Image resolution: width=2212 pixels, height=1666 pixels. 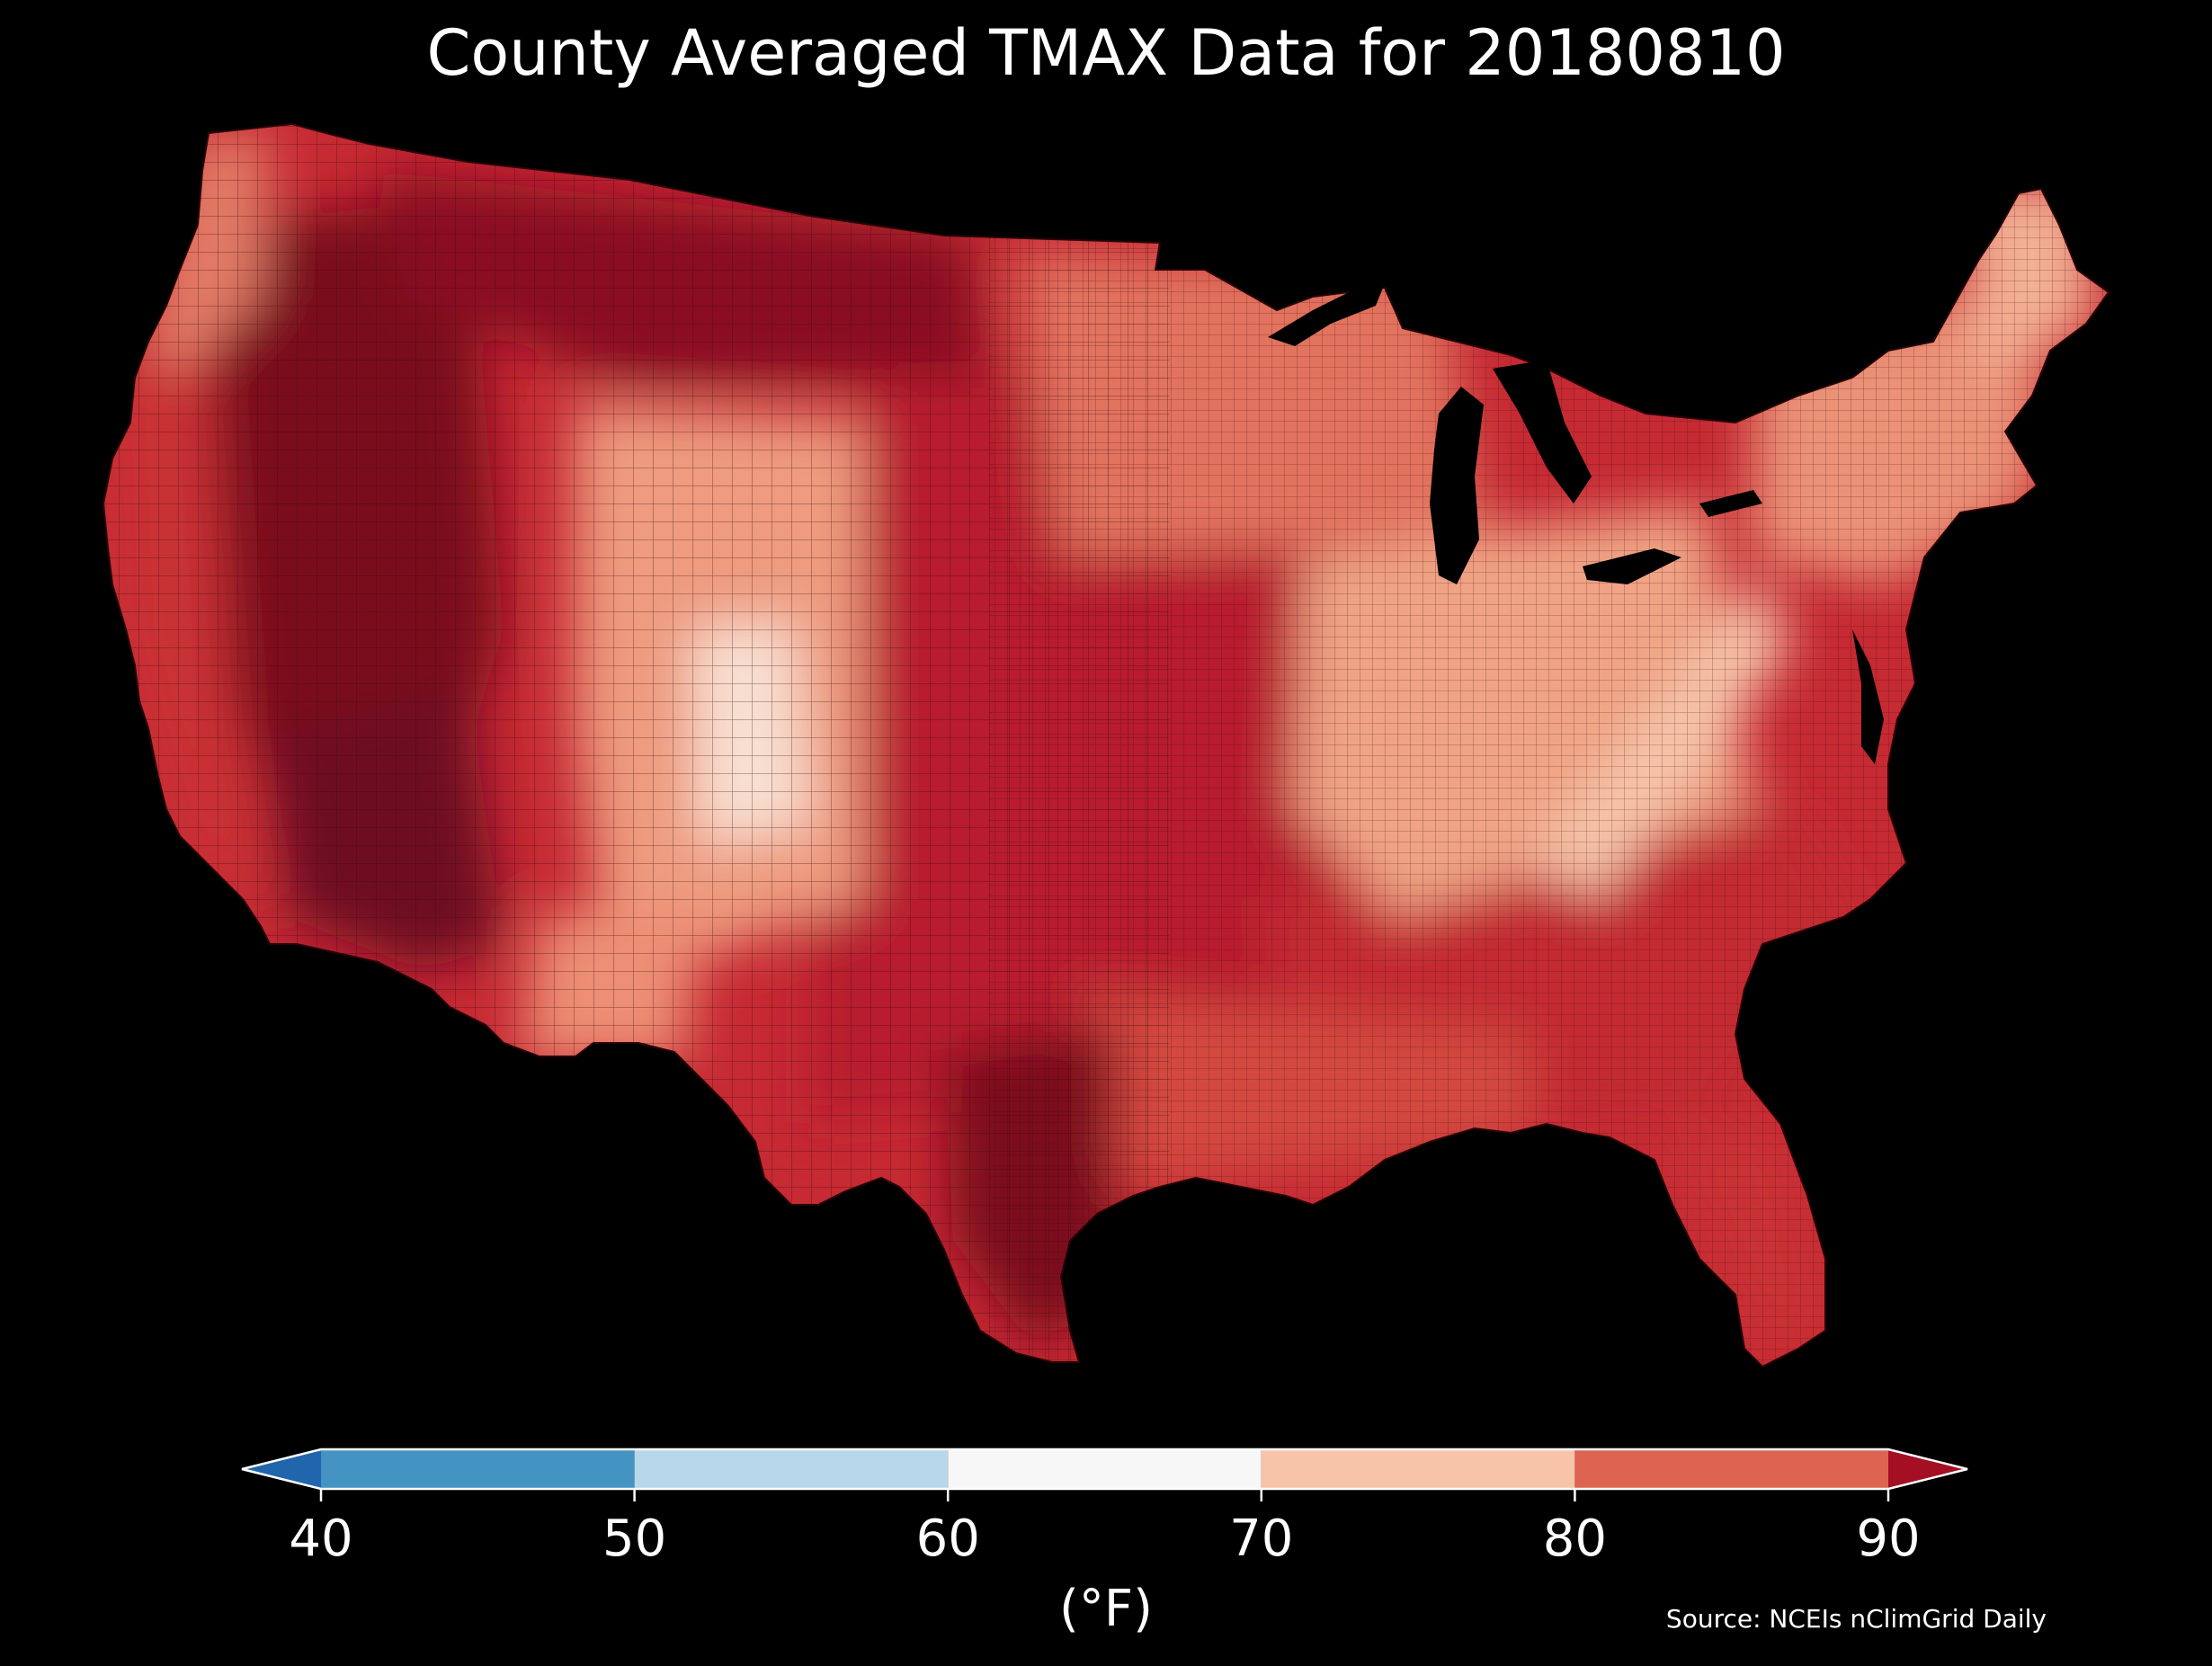 What do you see at coordinates (1457, 486) in the screenshot?
I see `lake-michigan` at bounding box center [1457, 486].